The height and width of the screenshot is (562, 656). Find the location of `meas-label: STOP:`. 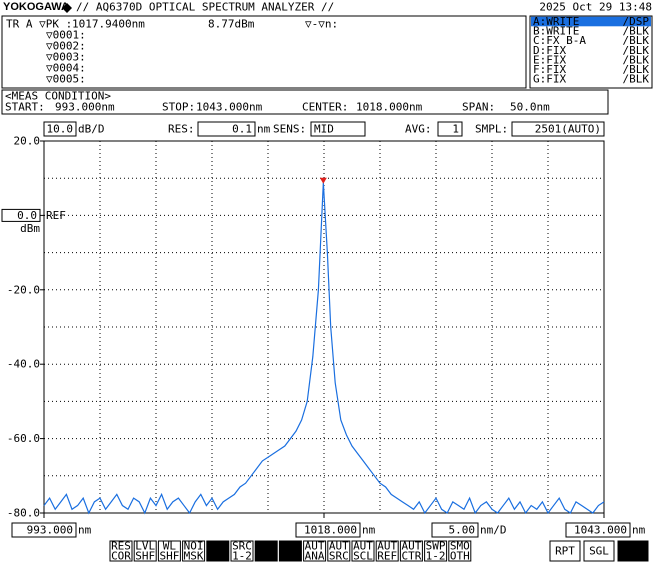

meas-label: STOP: is located at coordinates (178, 107).